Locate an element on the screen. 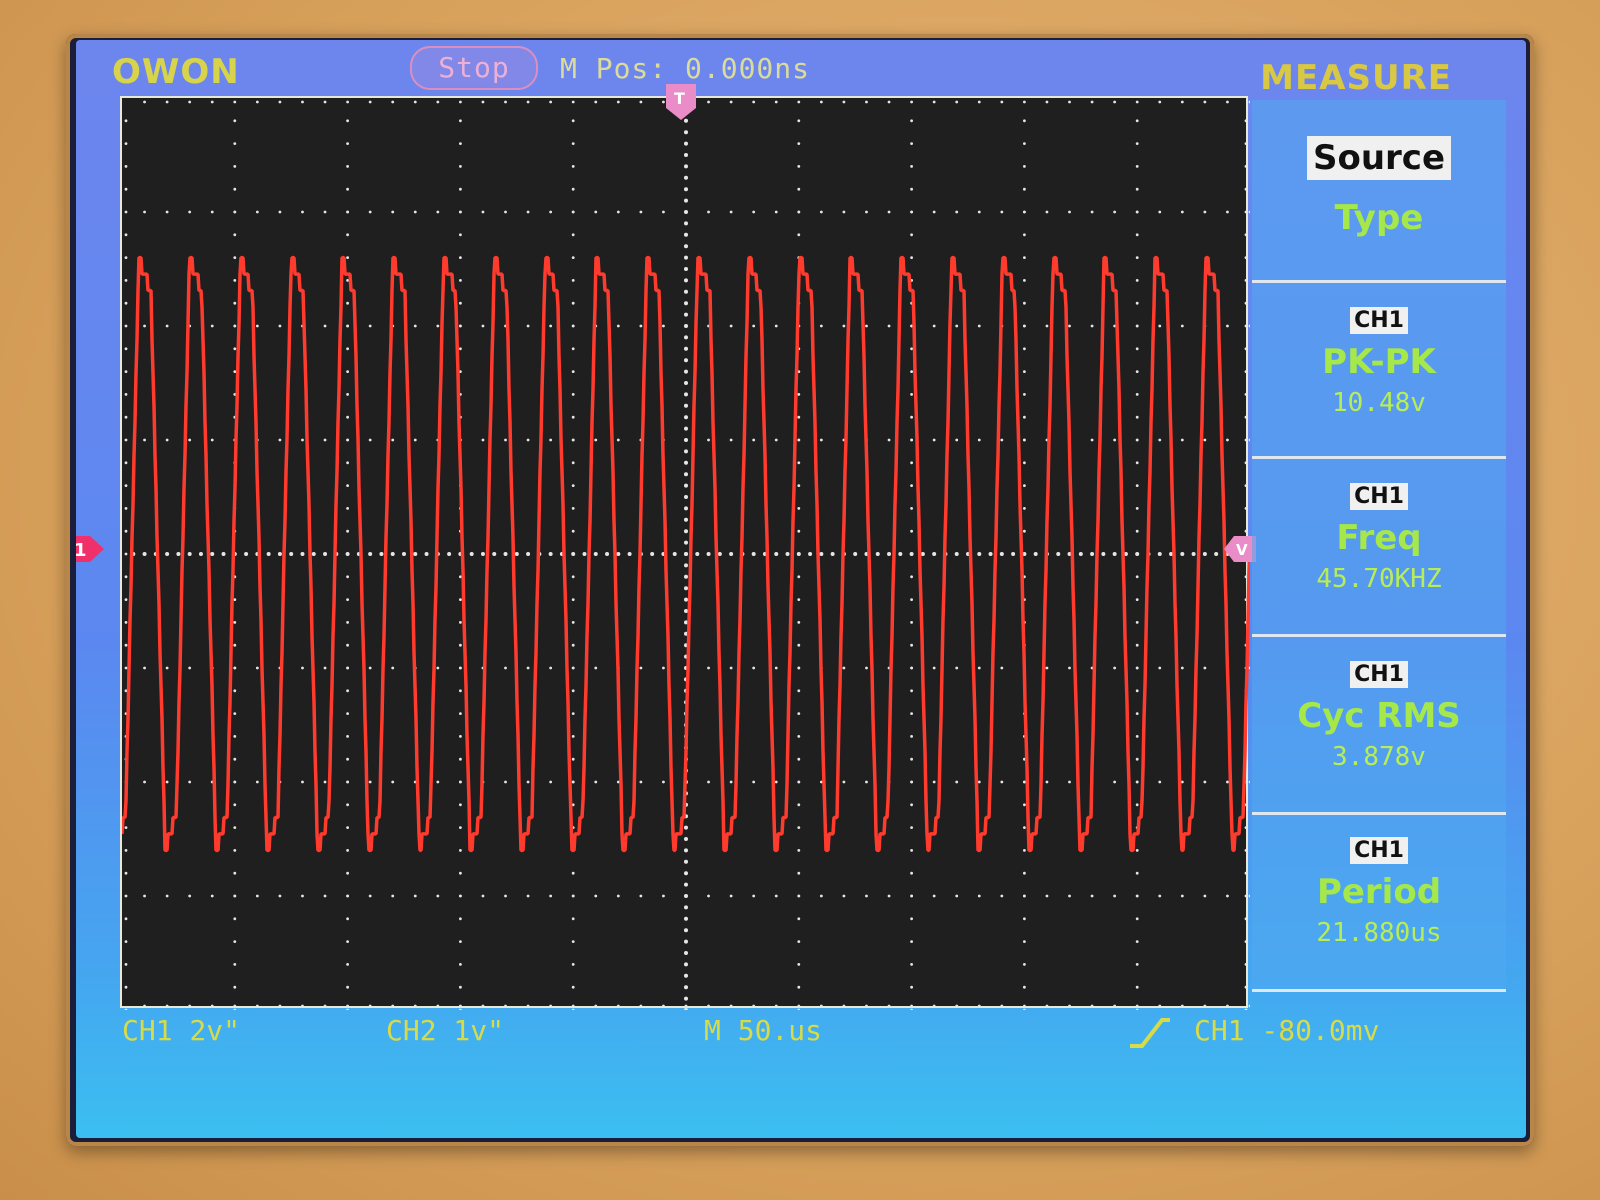  source-option: Source is located at coordinates (1379, 158).